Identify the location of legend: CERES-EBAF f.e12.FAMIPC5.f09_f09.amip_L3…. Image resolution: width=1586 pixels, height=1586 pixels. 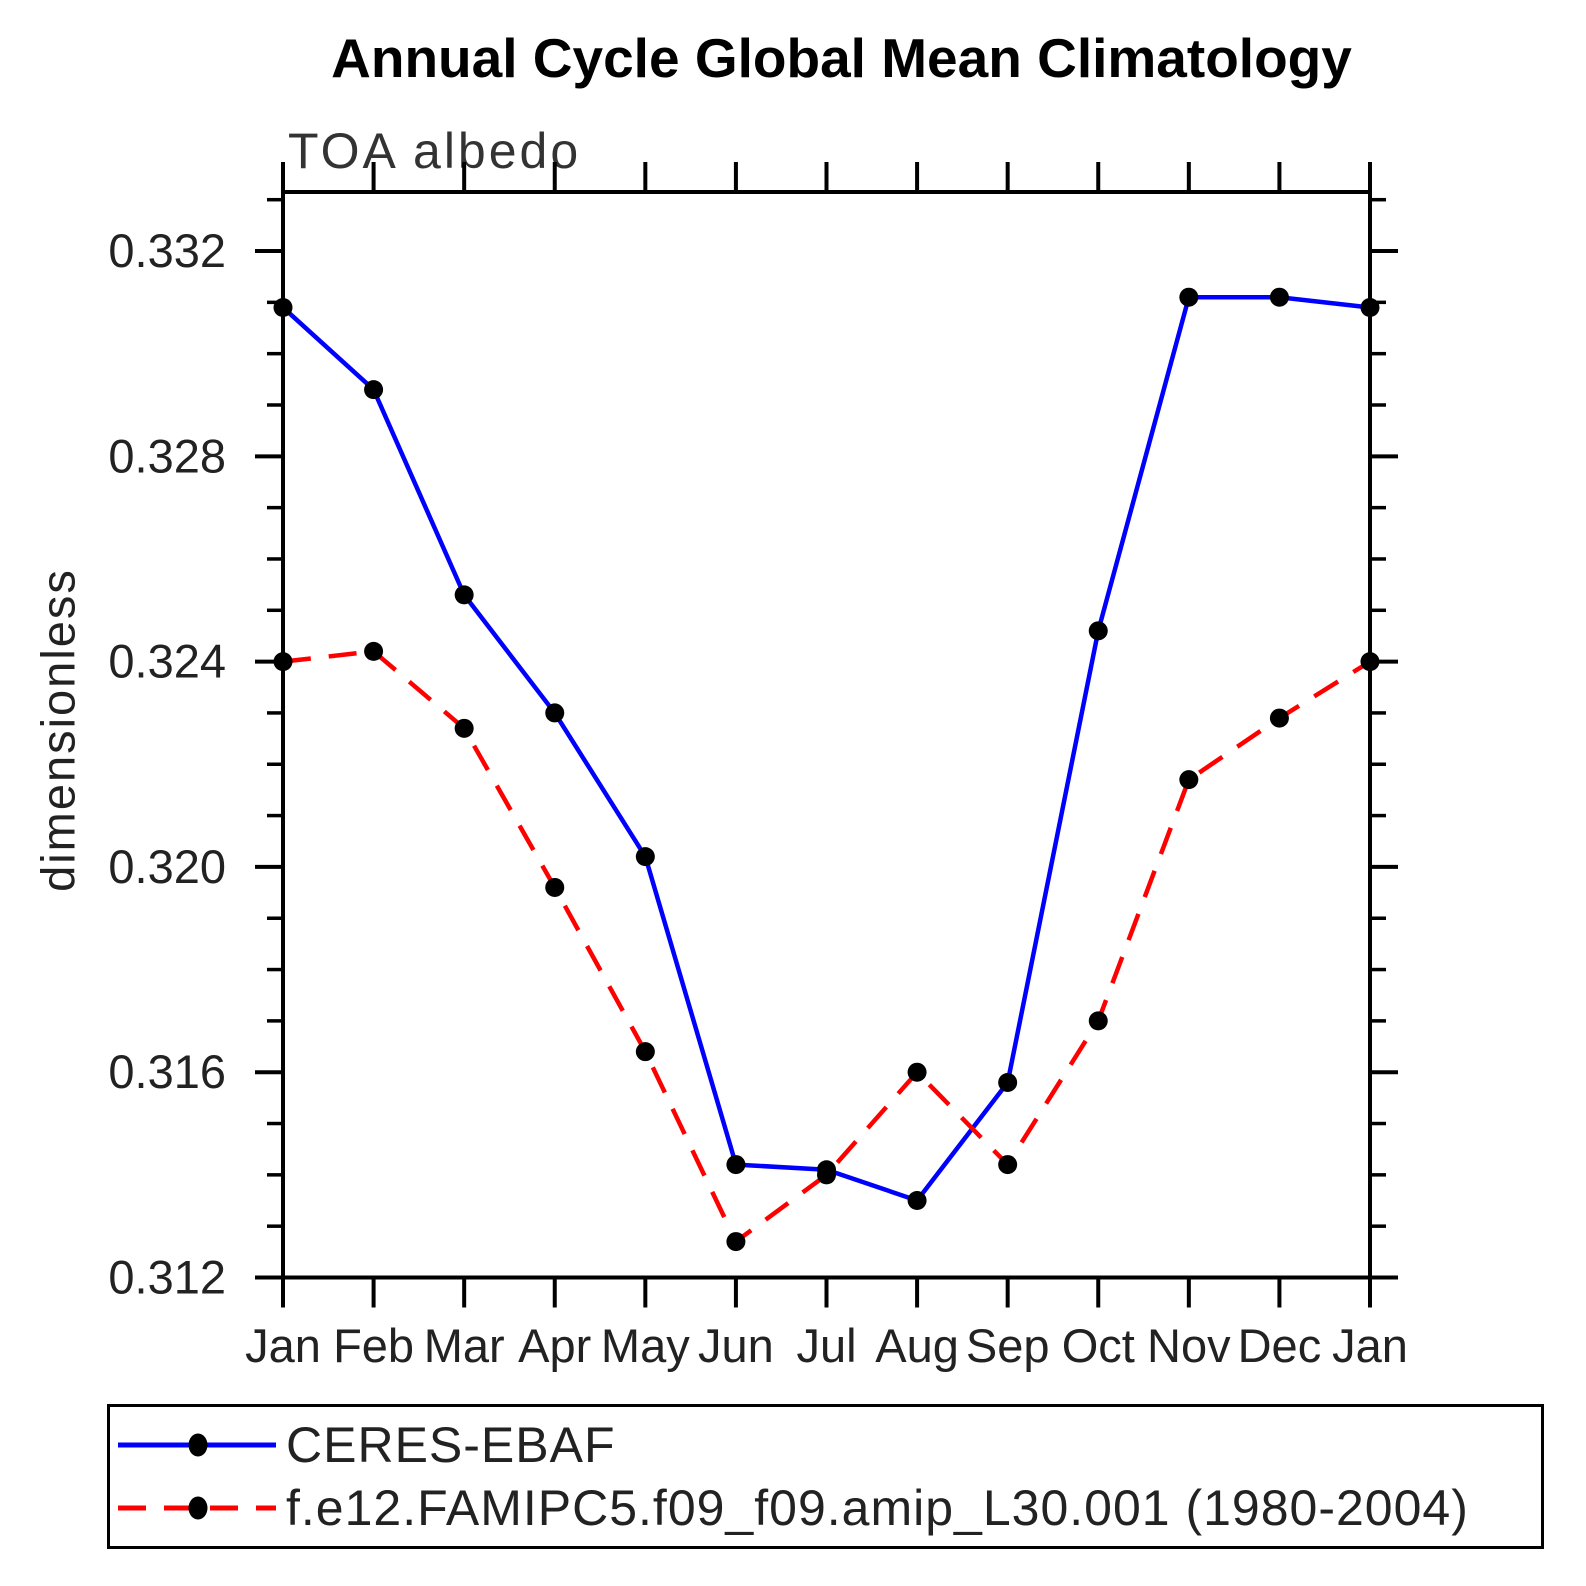
(825, 1476).